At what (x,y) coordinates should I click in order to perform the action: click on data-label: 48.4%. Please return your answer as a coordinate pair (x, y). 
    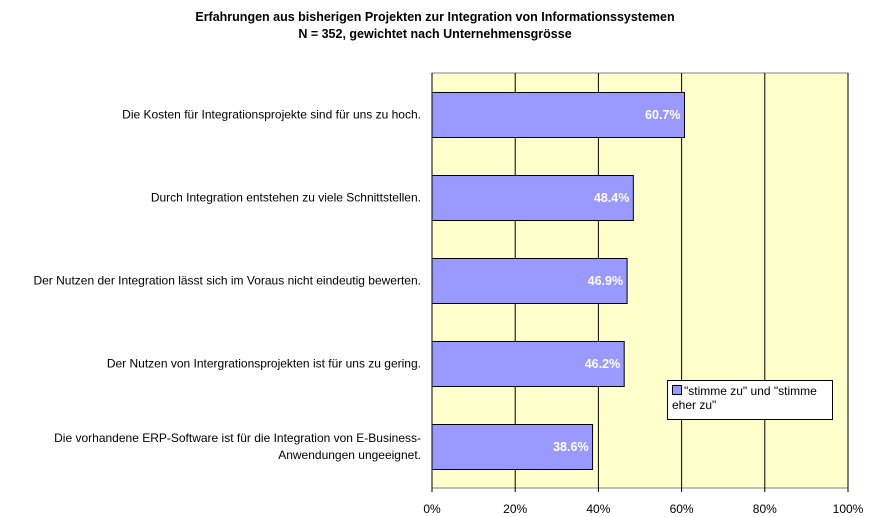
    Looking at the image, I should click on (611, 198).